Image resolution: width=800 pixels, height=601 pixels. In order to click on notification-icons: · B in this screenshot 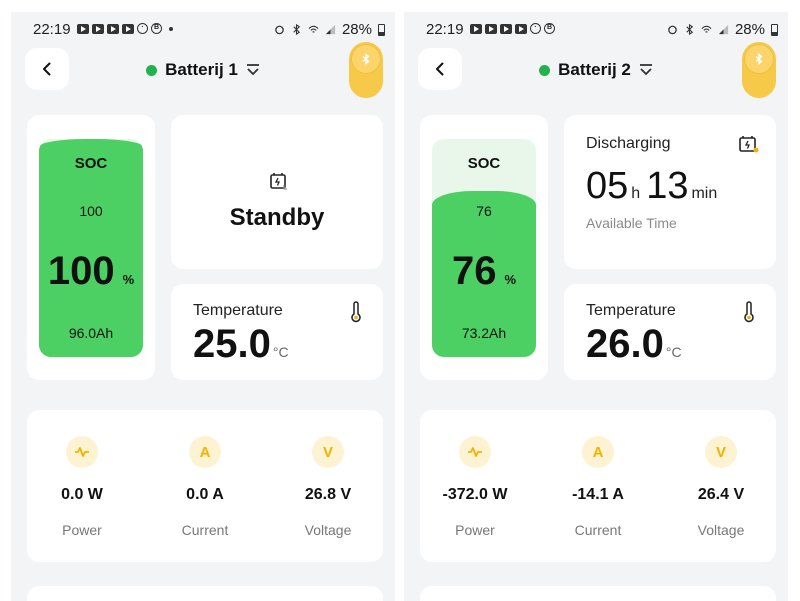, I will do `click(125, 28)`.